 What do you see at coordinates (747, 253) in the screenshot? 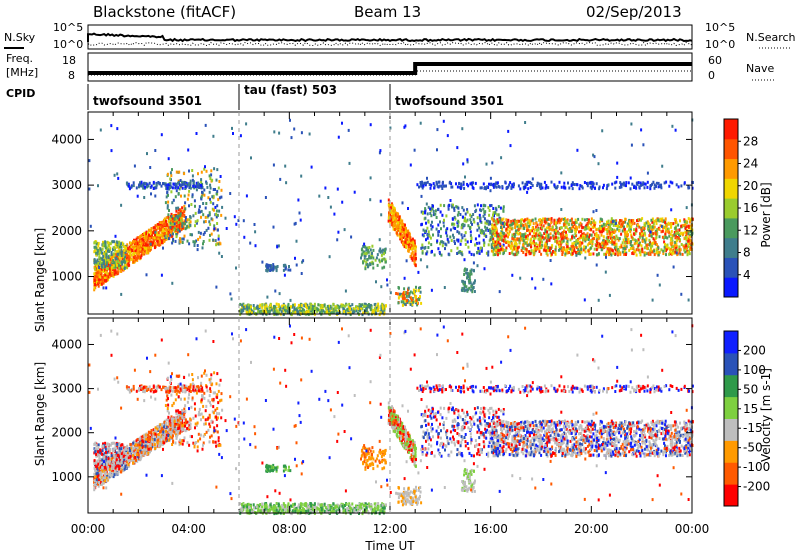
I see `power-colorbar-tick-label: 8` at bounding box center [747, 253].